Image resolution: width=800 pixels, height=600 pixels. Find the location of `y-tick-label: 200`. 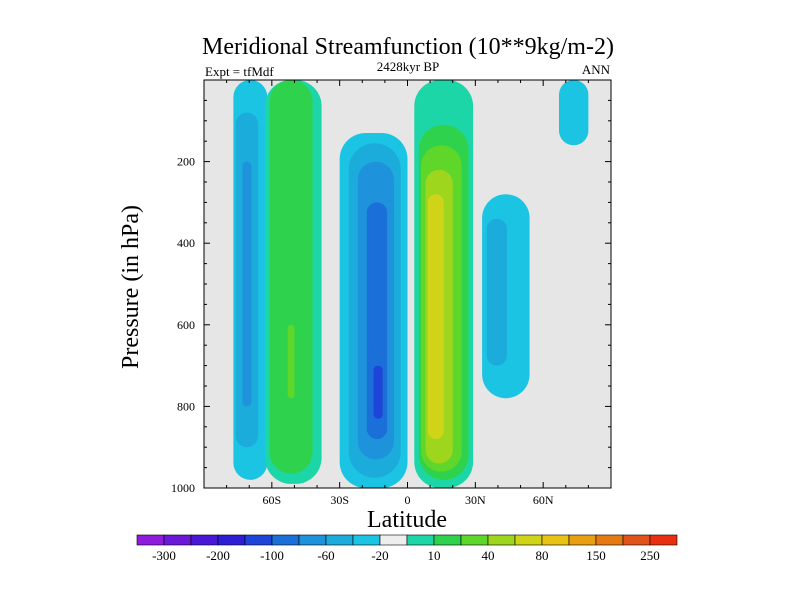

y-tick-label: 200 is located at coordinates (186, 162).